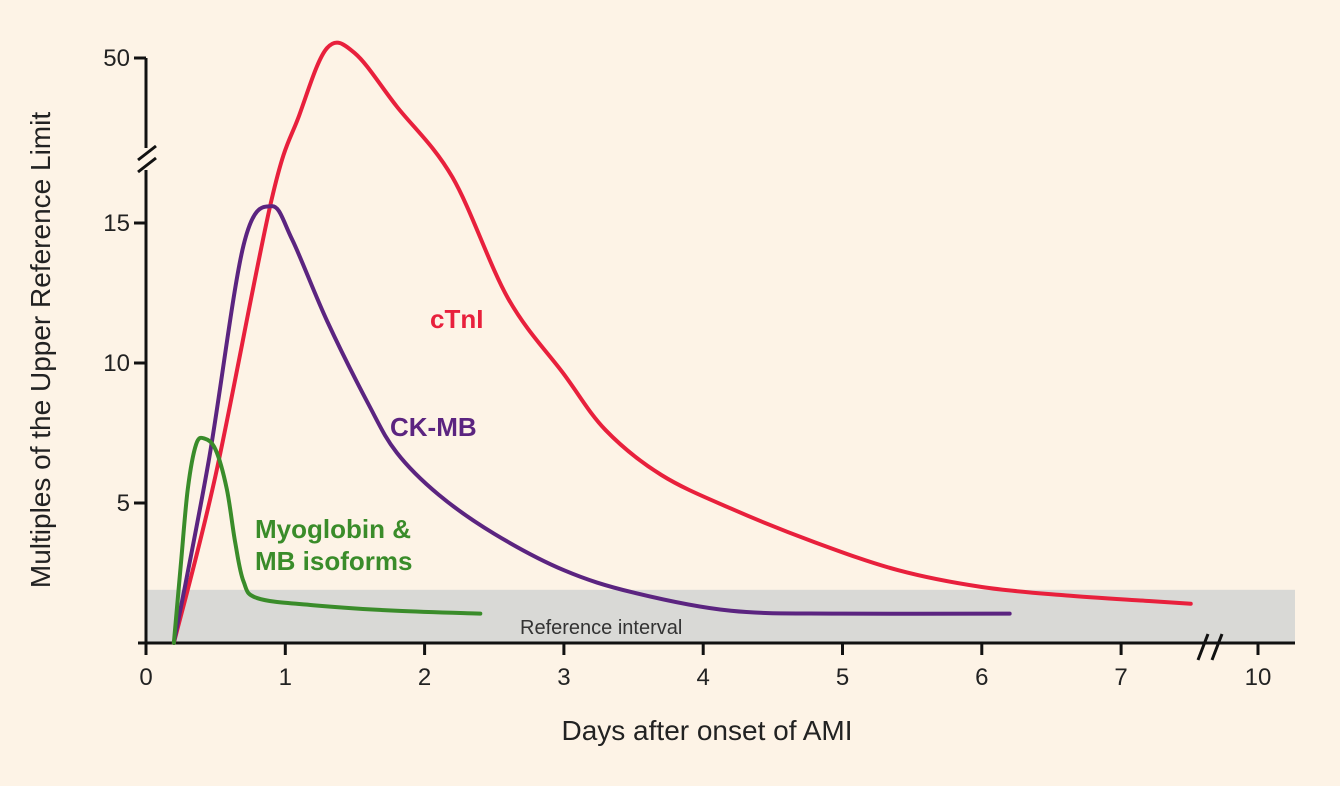 Image resolution: width=1340 pixels, height=786 pixels. Describe the element at coordinates (145, 677) in the screenshot. I see `x-tick-label: 0` at that location.